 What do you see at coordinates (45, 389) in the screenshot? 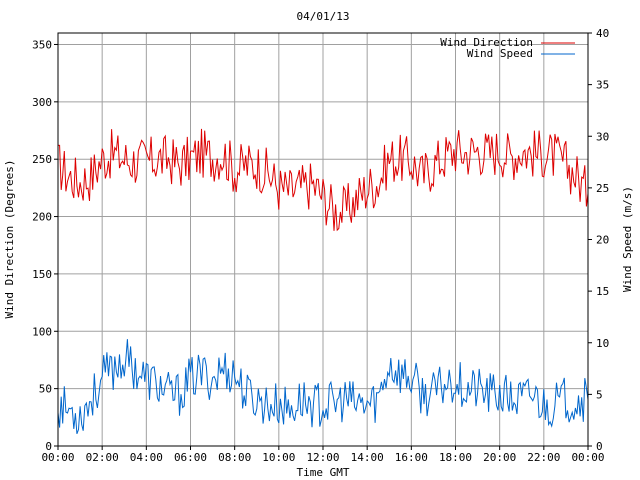
I see `y-tick-label-left: 50` at bounding box center [45, 389].